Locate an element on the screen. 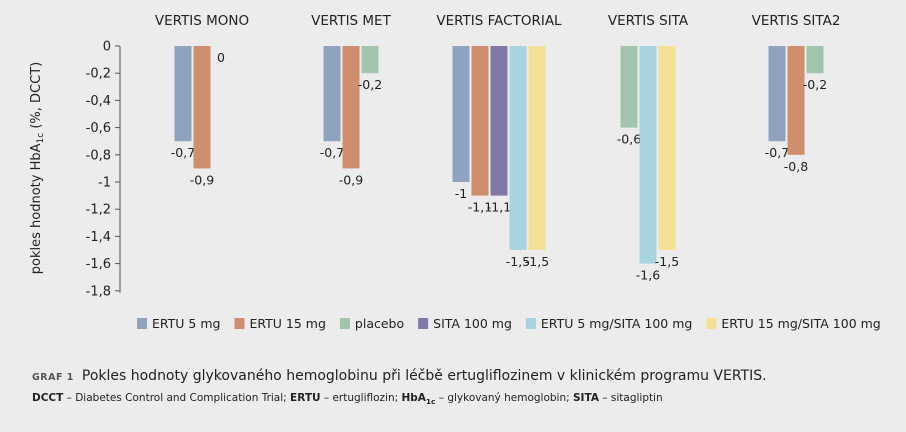 This screenshot has height=432, width=906. footnote-hba-abbr: HbA1c is located at coordinates (418, 399).